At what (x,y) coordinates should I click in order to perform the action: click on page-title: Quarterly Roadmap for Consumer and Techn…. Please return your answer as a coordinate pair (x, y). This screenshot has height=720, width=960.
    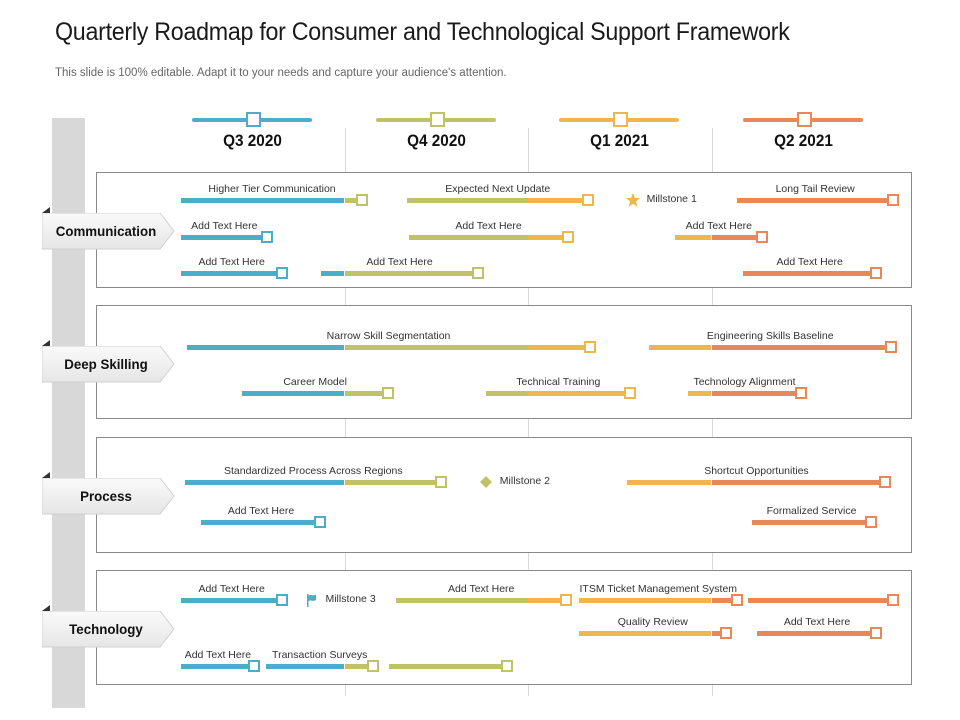
    Looking at the image, I should click on (422, 32).